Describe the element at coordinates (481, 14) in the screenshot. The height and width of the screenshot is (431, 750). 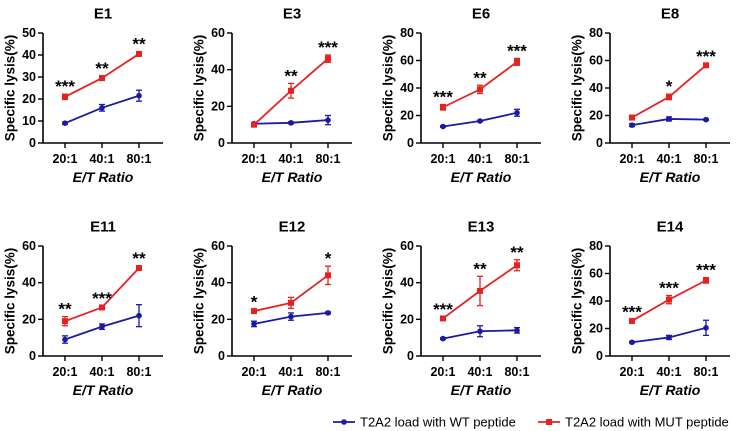
I see `chart-title: E6` at that location.